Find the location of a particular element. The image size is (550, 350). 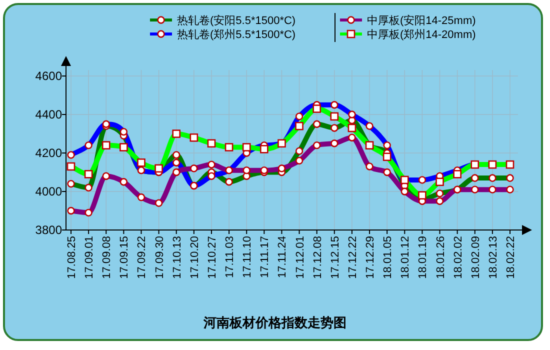

x-tick-label: 17.12.15 is located at coordinates (335, 257).